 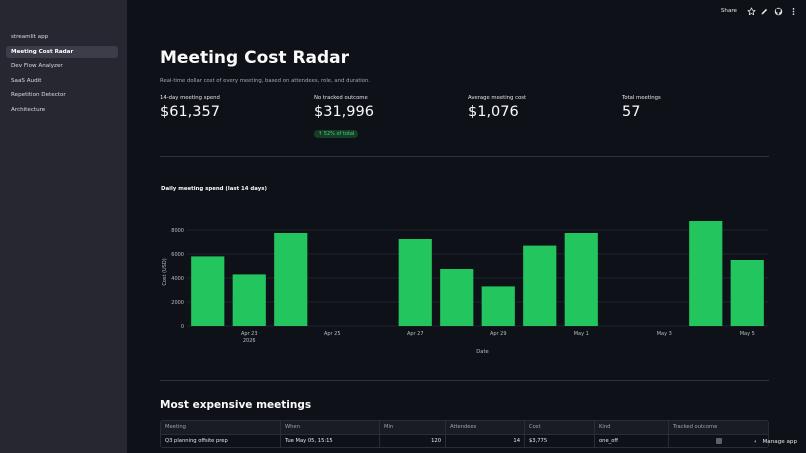 I want to click on column-header-meeting: Meeting, so click(x=221, y=427).